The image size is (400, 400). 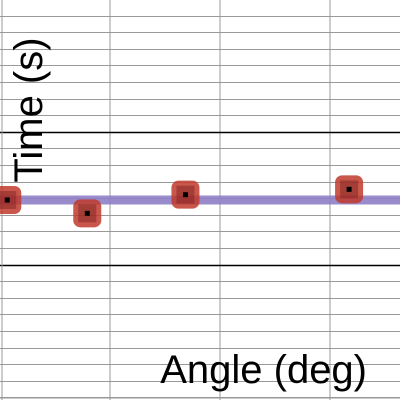 What do you see at coordinates (263, 370) in the screenshot?
I see `x-axis-label: Angle (deg)` at bounding box center [263, 370].